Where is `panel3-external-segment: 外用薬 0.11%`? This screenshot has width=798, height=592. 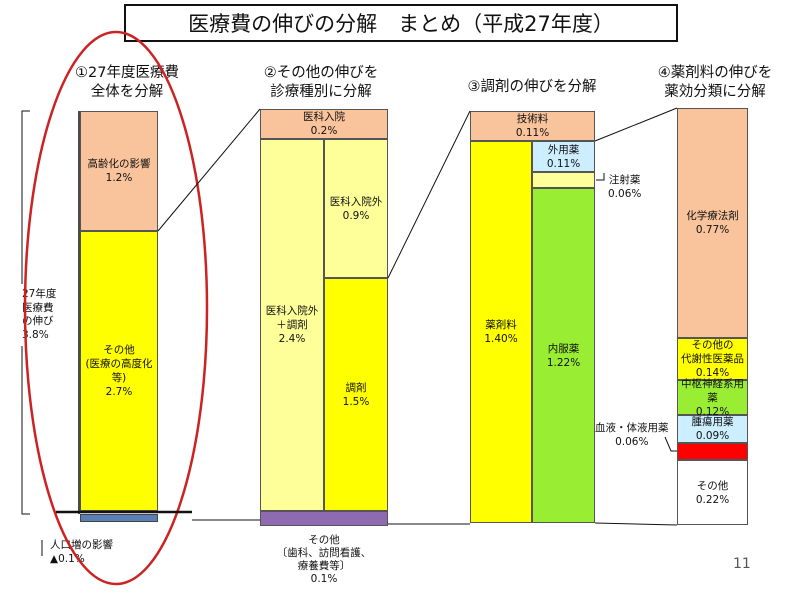
panel3-external-segment: 外用薬 0.11% is located at coordinates (563, 156).